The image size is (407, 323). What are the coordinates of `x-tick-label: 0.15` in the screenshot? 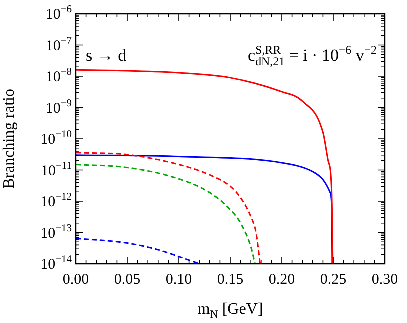 It's located at (230, 280).